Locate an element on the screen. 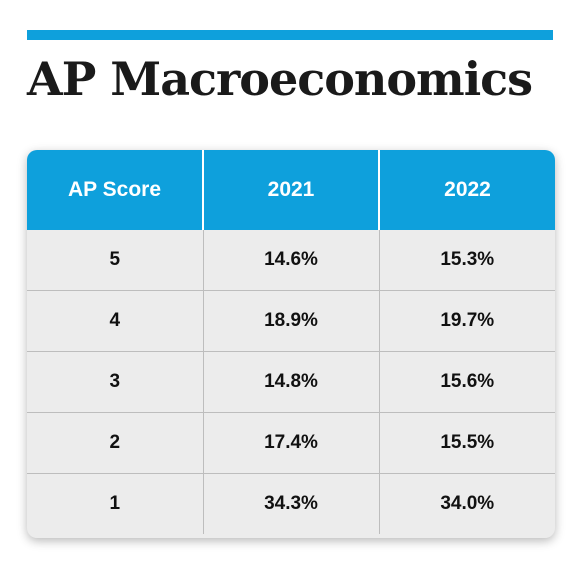 This screenshot has width=577, height=563. percent-2021-cell: 18.9% is located at coordinates (290, 321).